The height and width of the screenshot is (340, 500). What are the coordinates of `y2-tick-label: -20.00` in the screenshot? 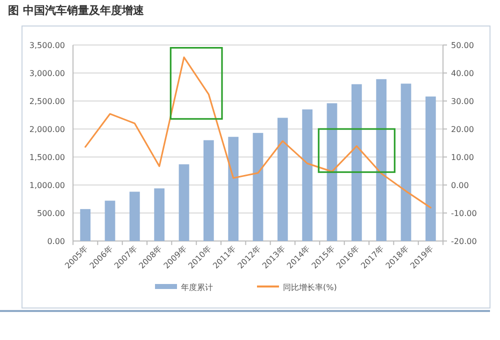 It's located at (464, 241).